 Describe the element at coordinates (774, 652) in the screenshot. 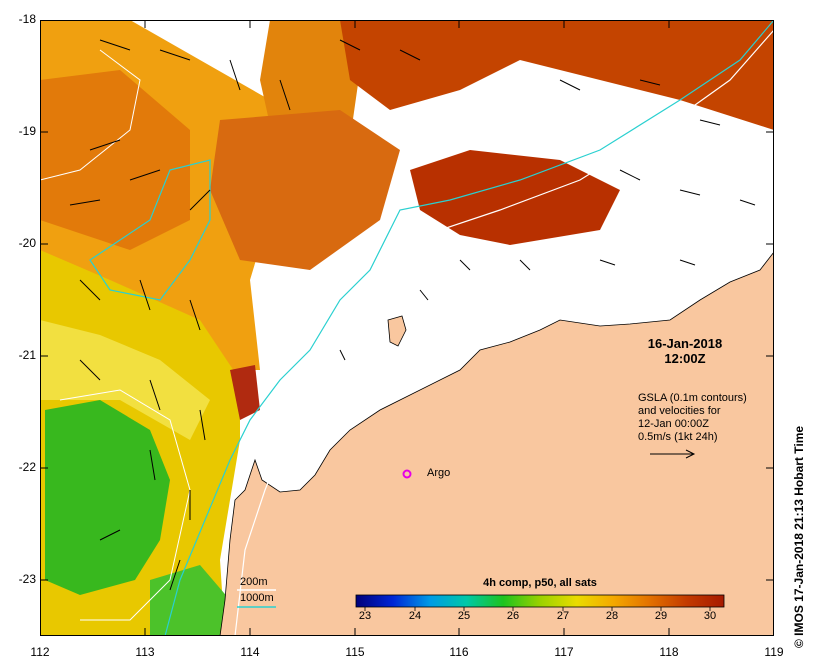

I see `x-tick-label: 119` at that location.